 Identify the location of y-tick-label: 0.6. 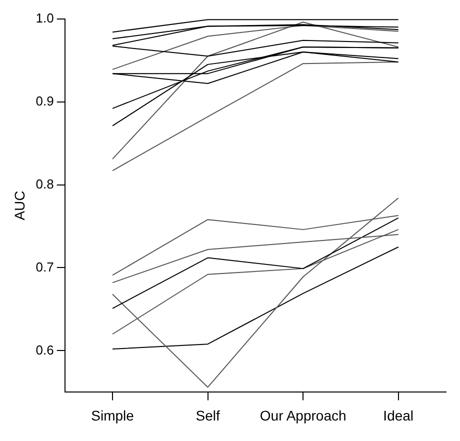
(45, 350).